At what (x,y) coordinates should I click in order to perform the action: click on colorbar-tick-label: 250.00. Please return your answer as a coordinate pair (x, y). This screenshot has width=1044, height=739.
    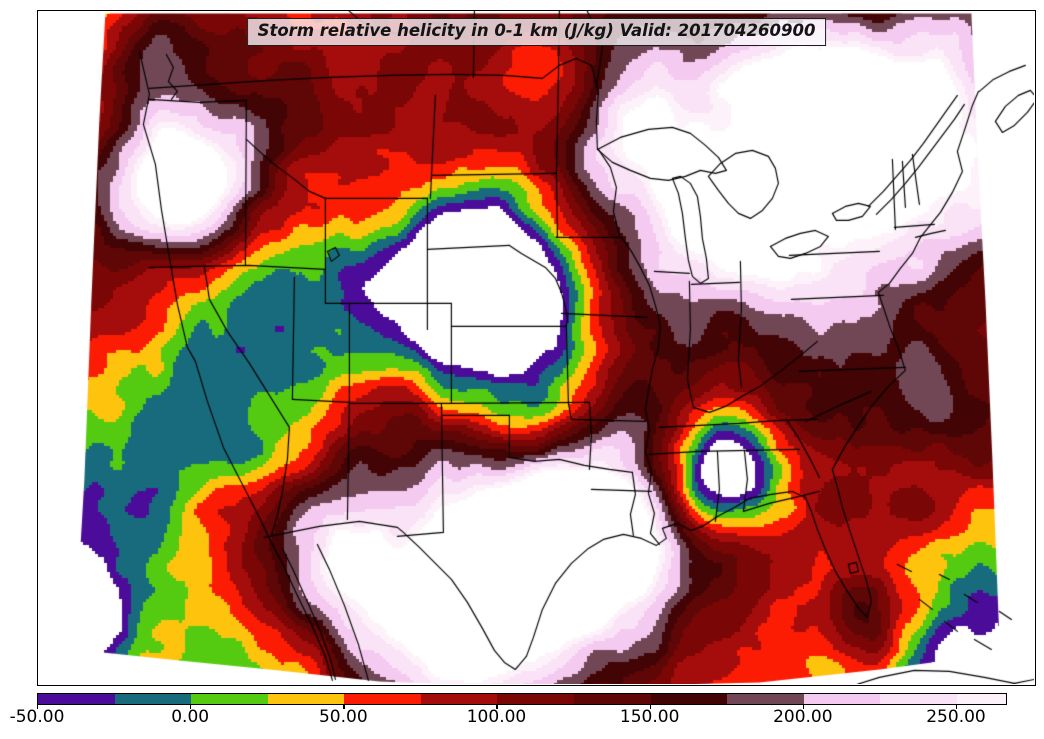
    Looking at the image, I should click on (956, 717).